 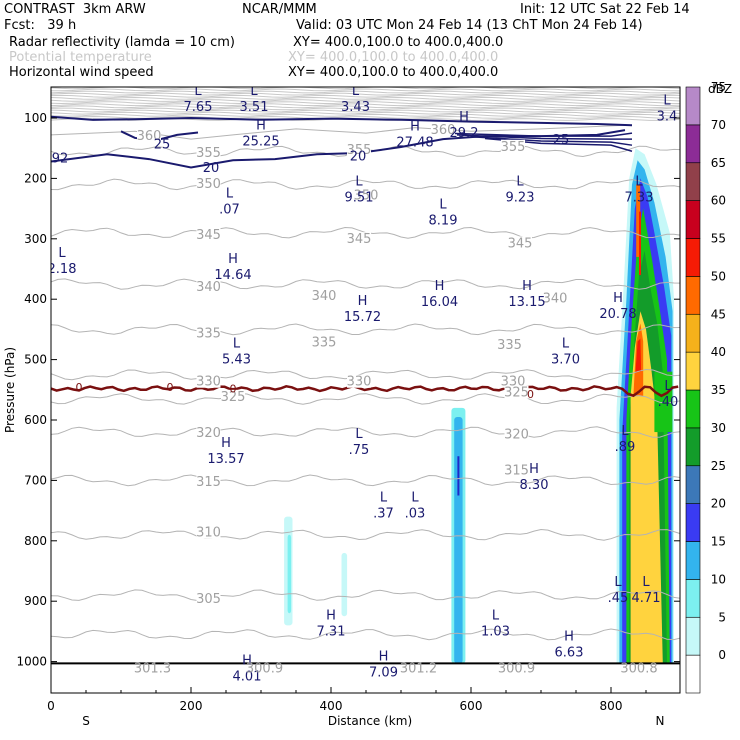 What do you see at coordinates (331, 631) in the screenshot?
I see `extremum-value: 7.31` at bounding box center [331, 631].